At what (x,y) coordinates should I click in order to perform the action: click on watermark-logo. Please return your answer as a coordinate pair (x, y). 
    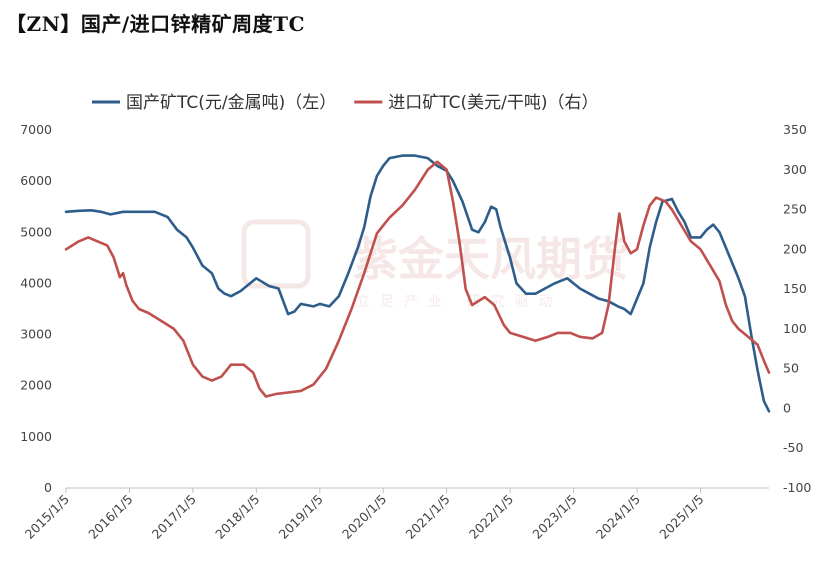
    Looking at the image, I should click on (276, 254).